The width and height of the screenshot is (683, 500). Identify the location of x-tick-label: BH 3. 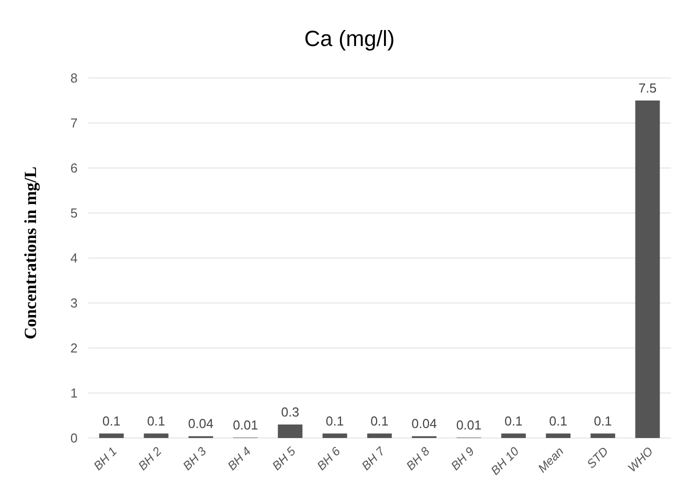
(195, 458).